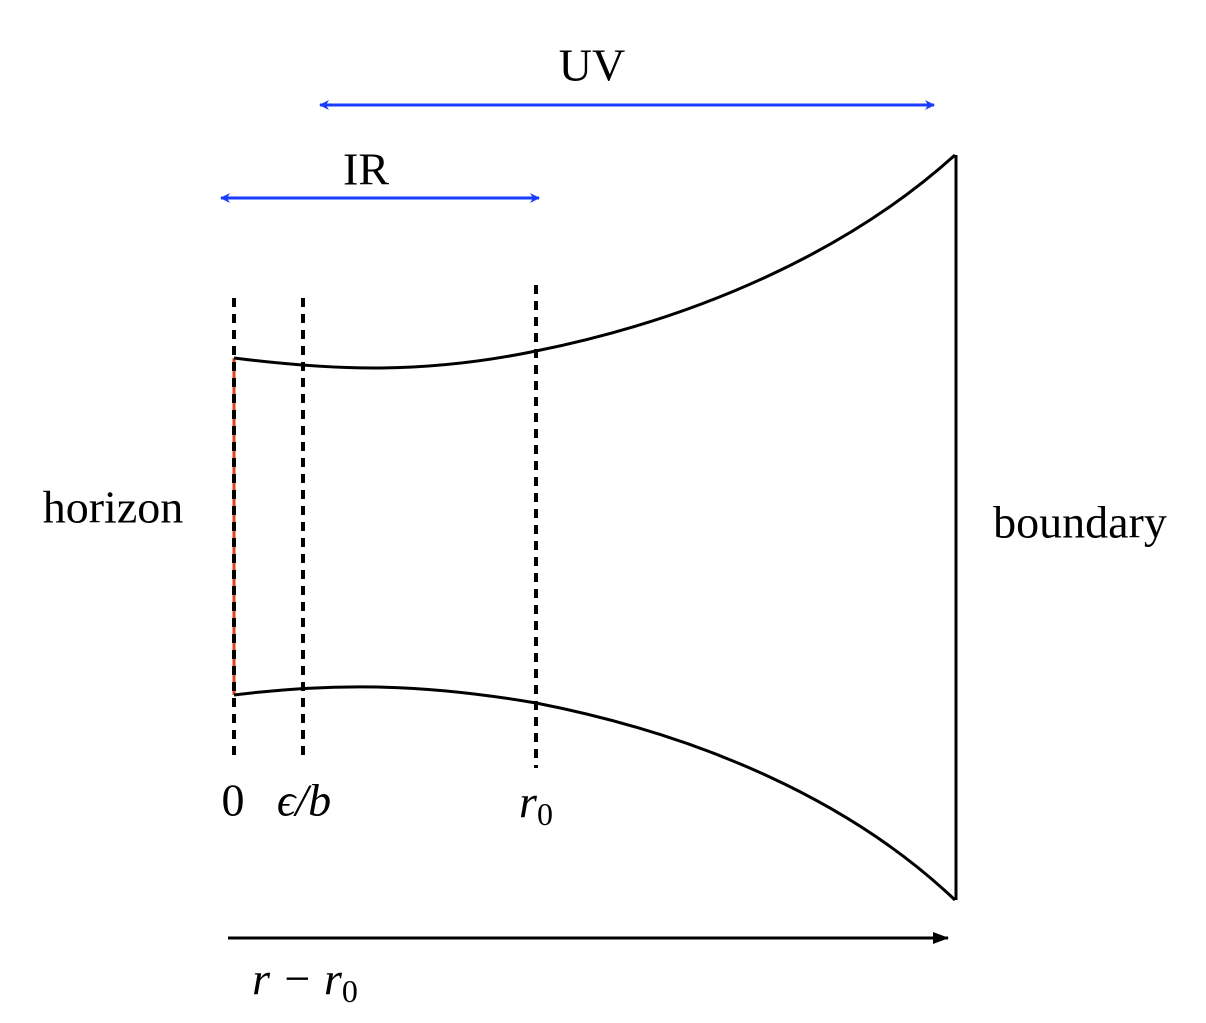  I want to click on horizon-label: horizon, so click(113, 507).